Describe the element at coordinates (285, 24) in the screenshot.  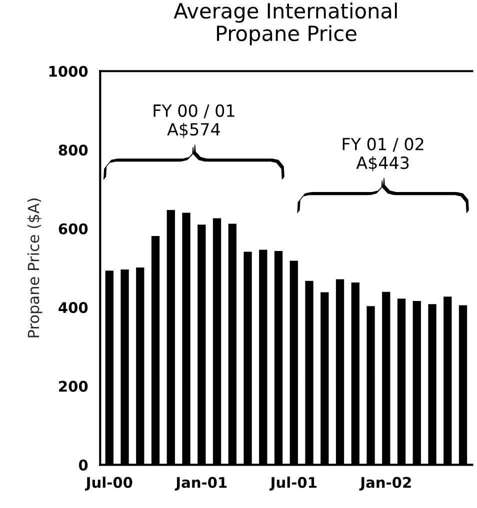
I see `chart-title: Average International Propane Price` at that location.